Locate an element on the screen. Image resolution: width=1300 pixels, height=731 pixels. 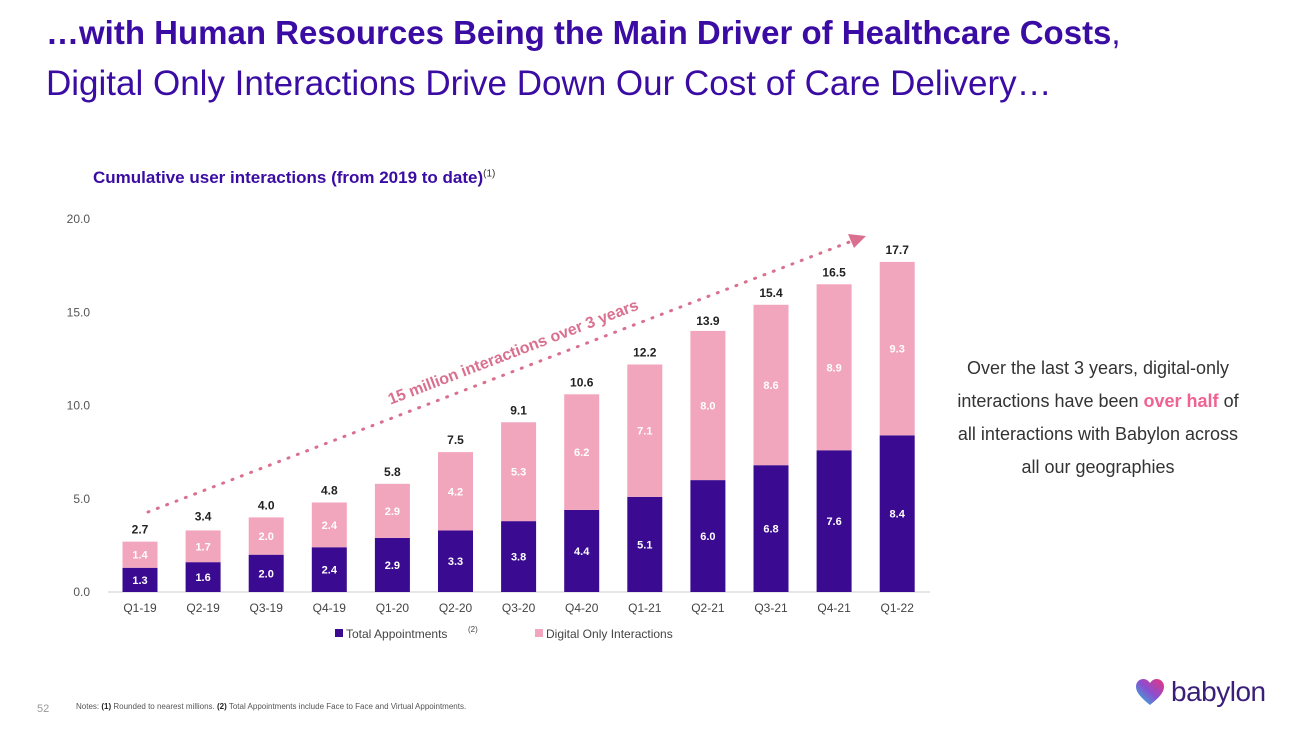
x-tick-label: Q4-19 is located at coordinates (330, 608).